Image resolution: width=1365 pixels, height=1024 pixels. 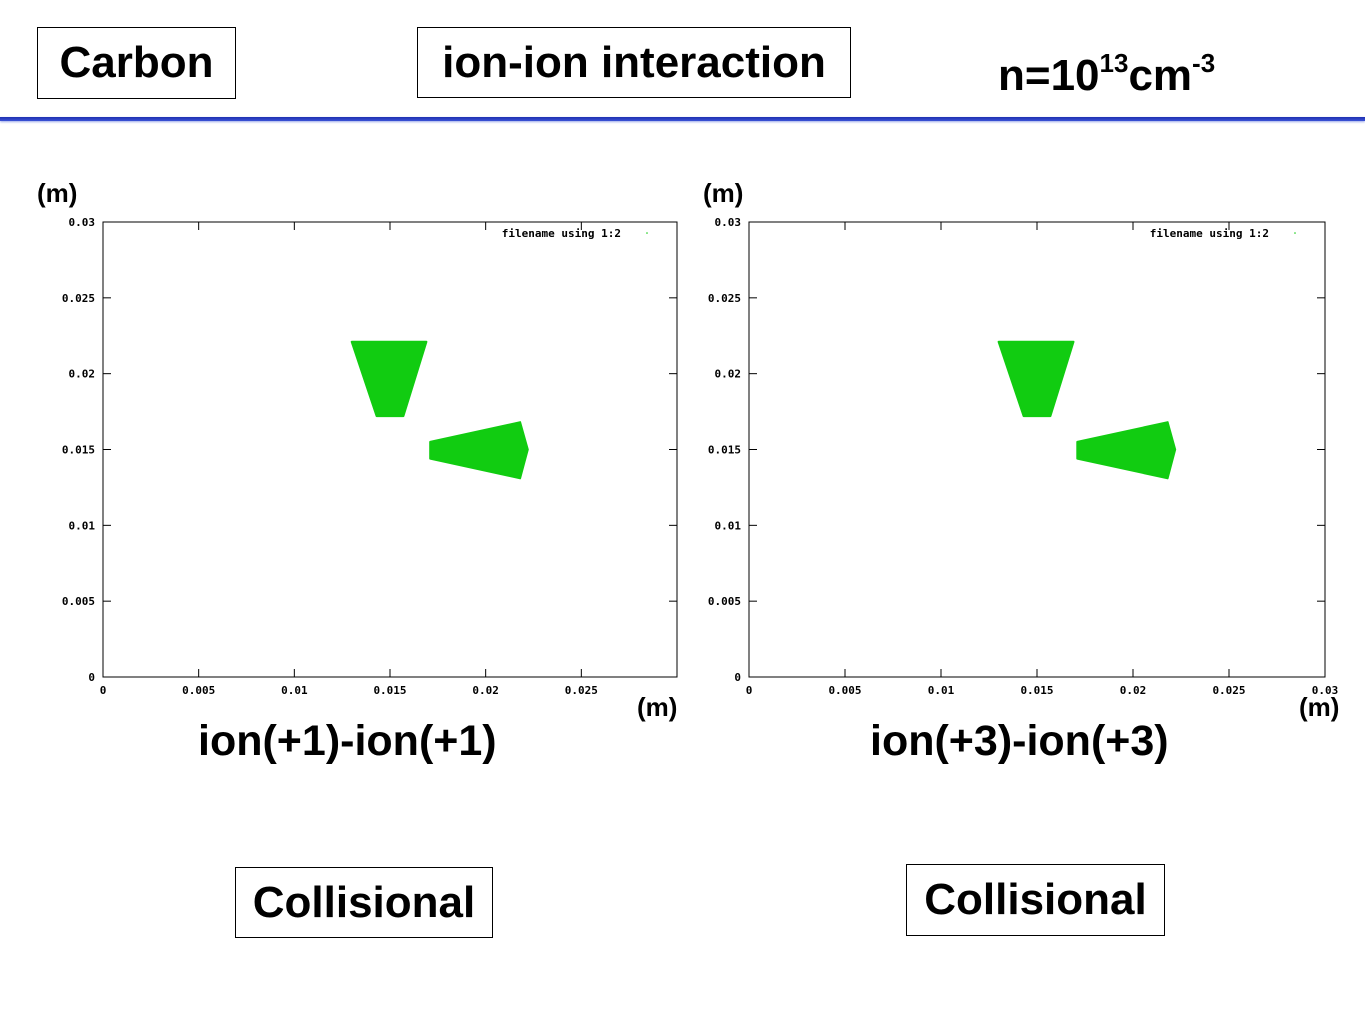 I want to click on density-prefix: n=10, so click(x=1049, y=75).